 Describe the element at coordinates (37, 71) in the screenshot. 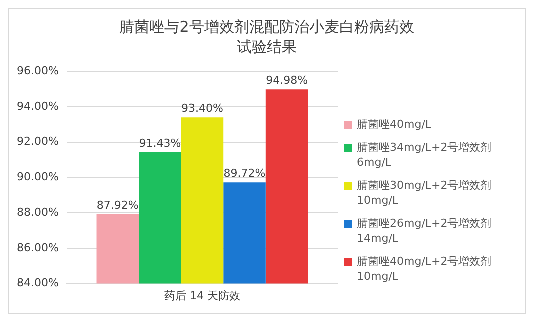

I see `y-tick-label: 96.00%` at that location.